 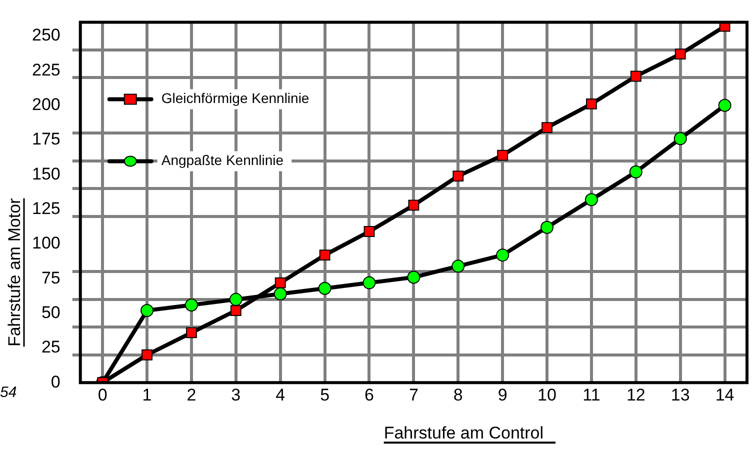 I want to click on y-tick-label: 225, so click(x=46, y=70).